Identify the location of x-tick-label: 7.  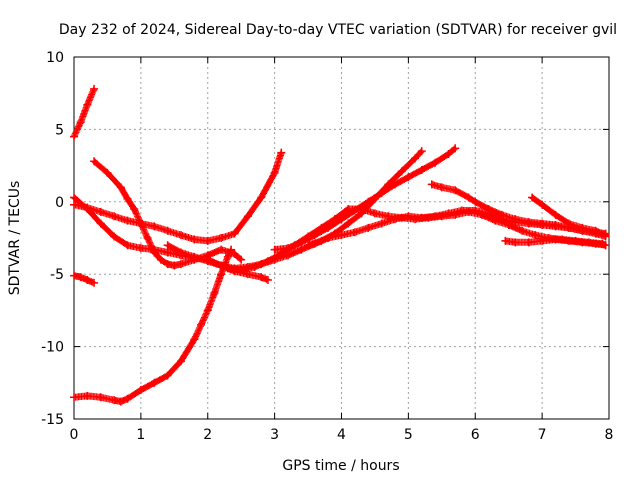
(542, 435).